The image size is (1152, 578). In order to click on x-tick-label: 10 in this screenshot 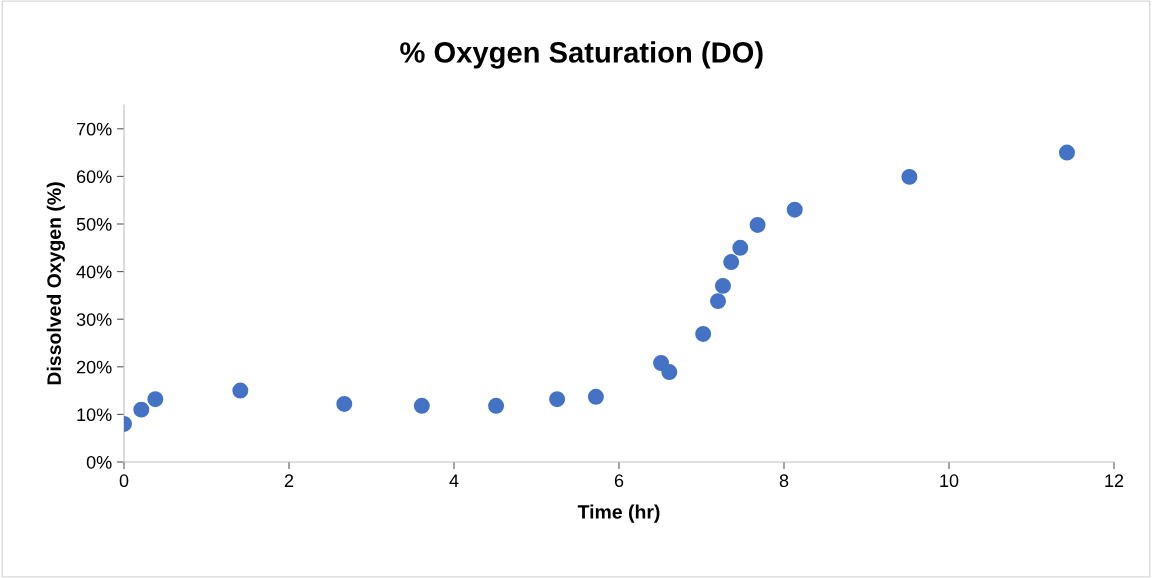, I will do `click(949, 481)`.